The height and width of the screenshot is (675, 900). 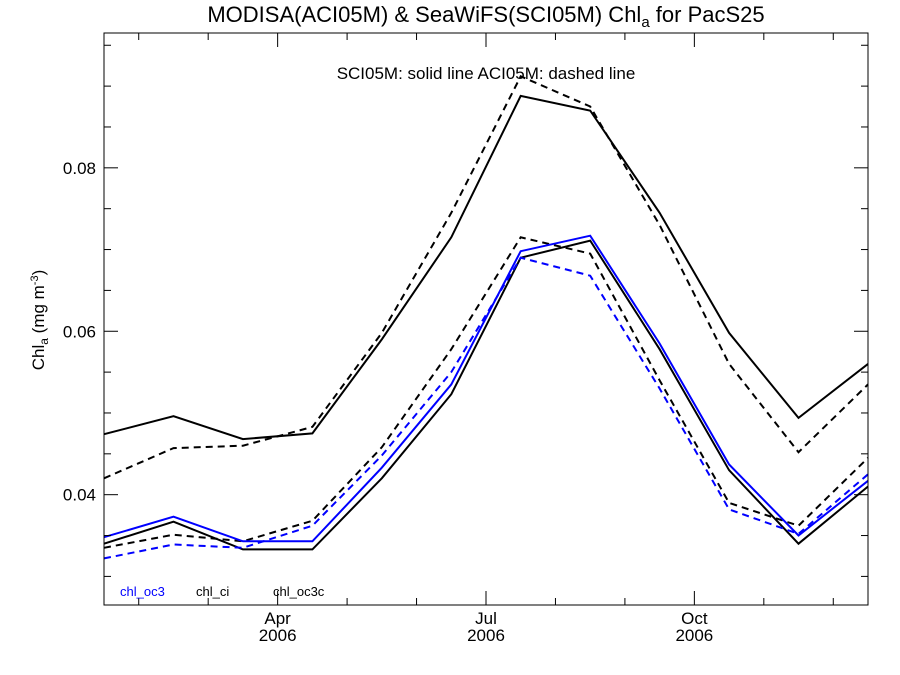 I want to click on chart-title-suffix: for PacS25, so click(x=707, y=14).